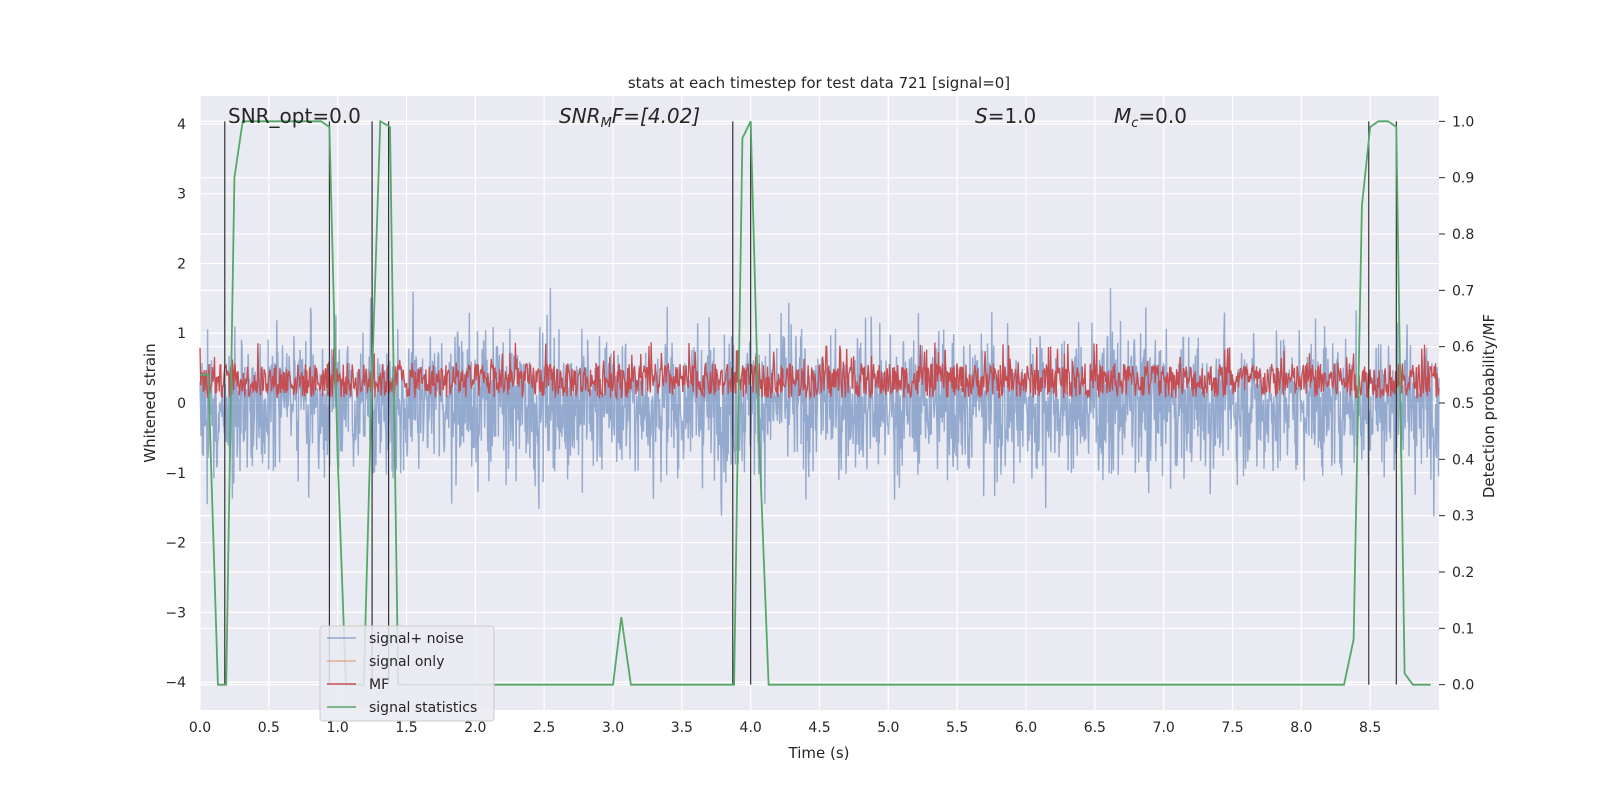  Describe the element at coordinates (819, 753) in the screenshot. I see `x-axis-label: Time (s)` at that location.